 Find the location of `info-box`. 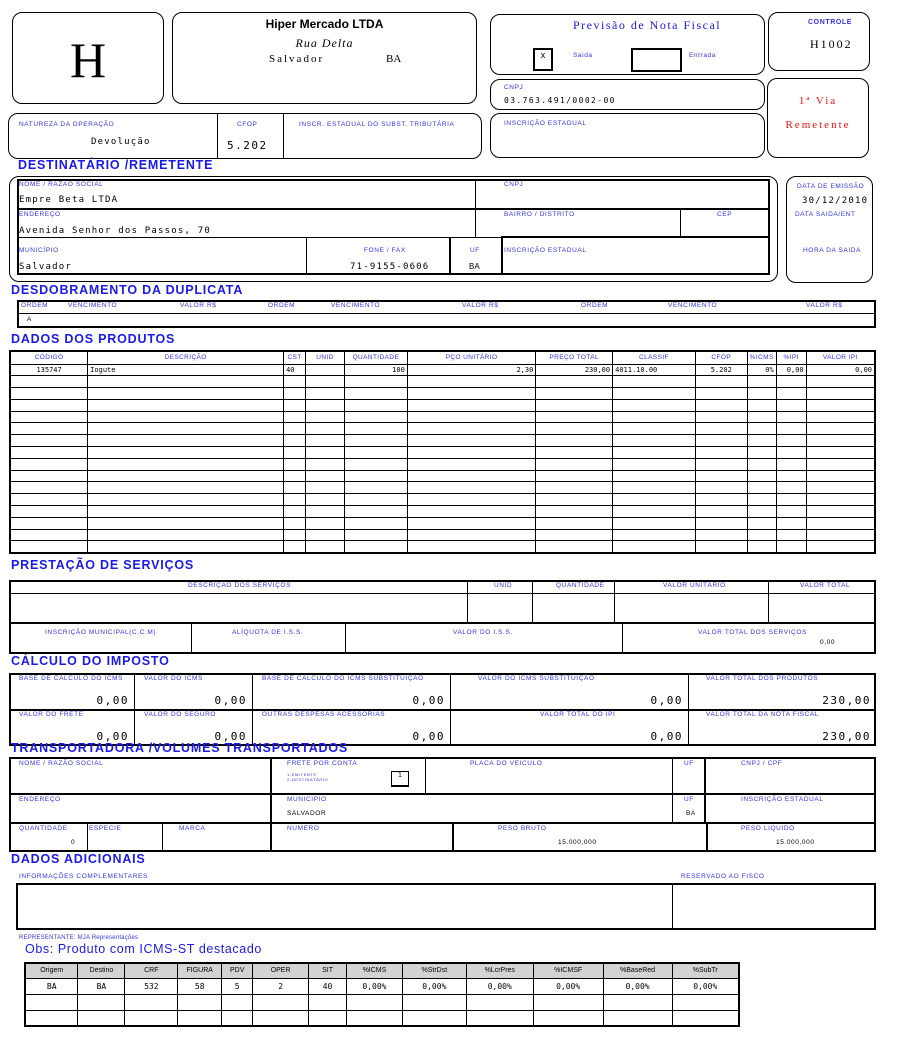

info-box is located at coordinates (446, 906).